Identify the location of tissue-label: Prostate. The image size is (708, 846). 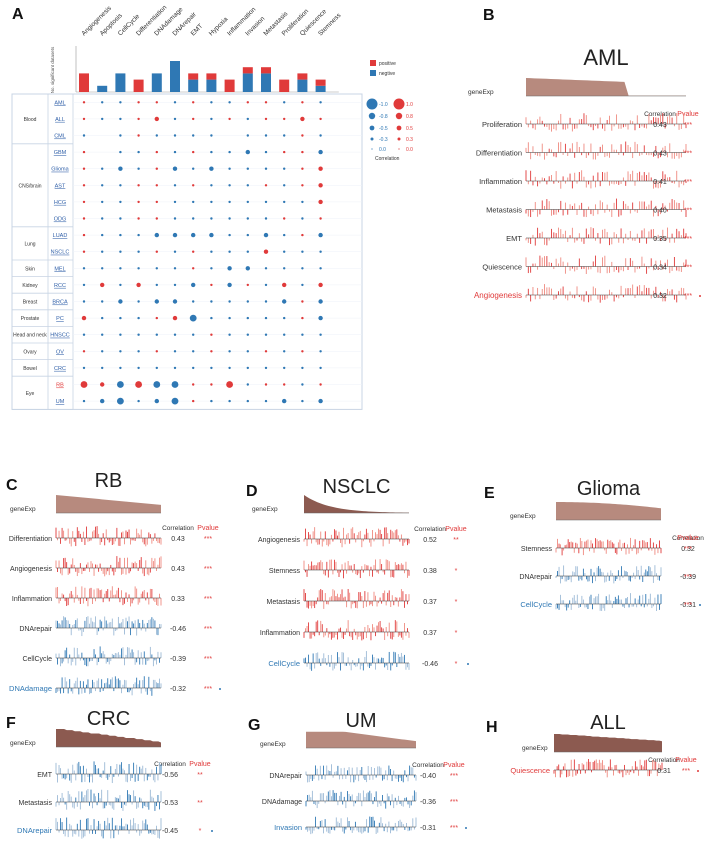
(30, 319).